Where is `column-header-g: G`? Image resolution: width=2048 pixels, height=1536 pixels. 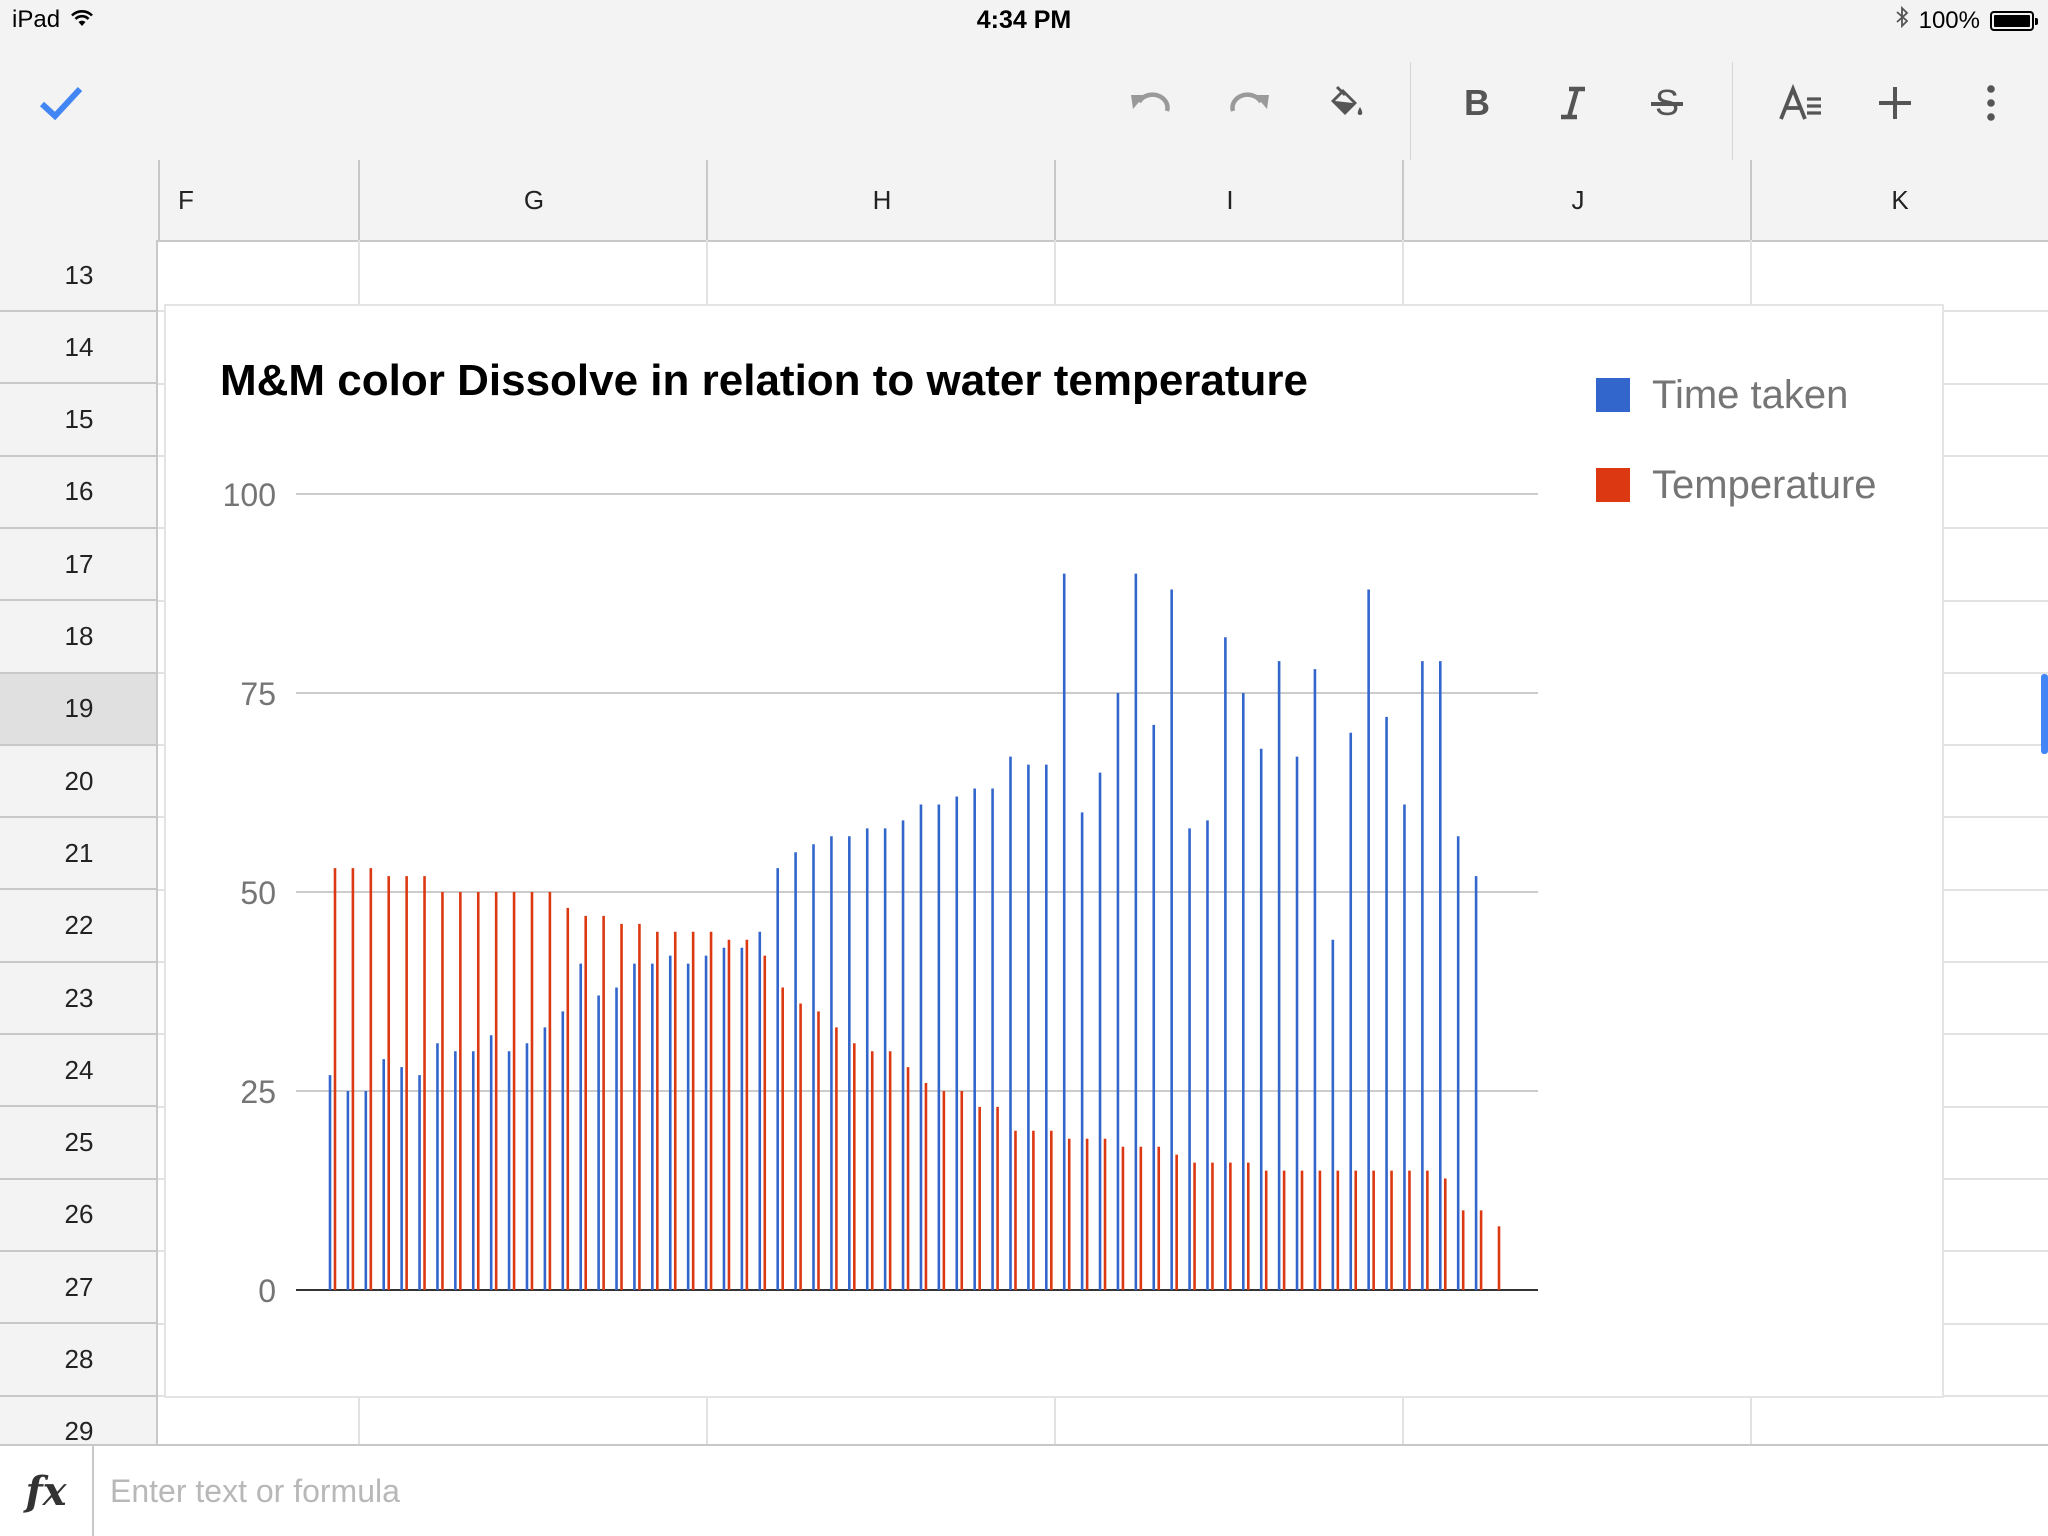 column-header-g: G is located at coordinates (533, 200).